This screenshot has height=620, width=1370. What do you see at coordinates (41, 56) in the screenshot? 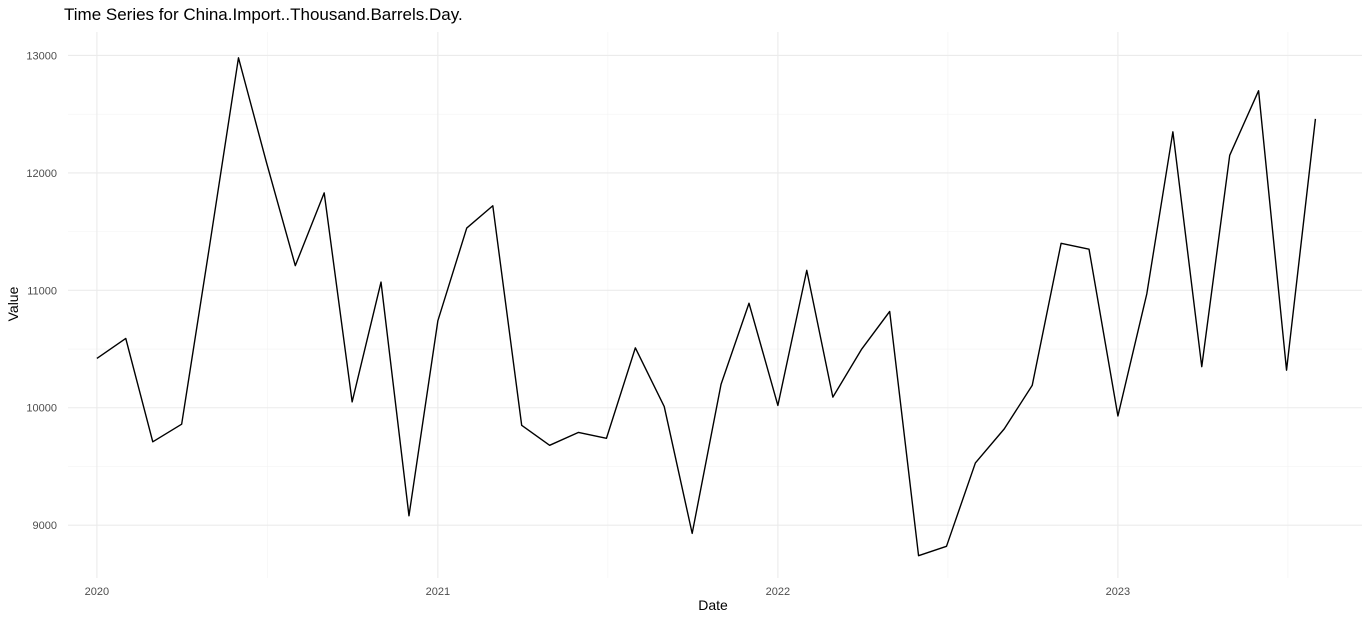
I see `y-tick-label: 13000` at bounding box center [41, 56].